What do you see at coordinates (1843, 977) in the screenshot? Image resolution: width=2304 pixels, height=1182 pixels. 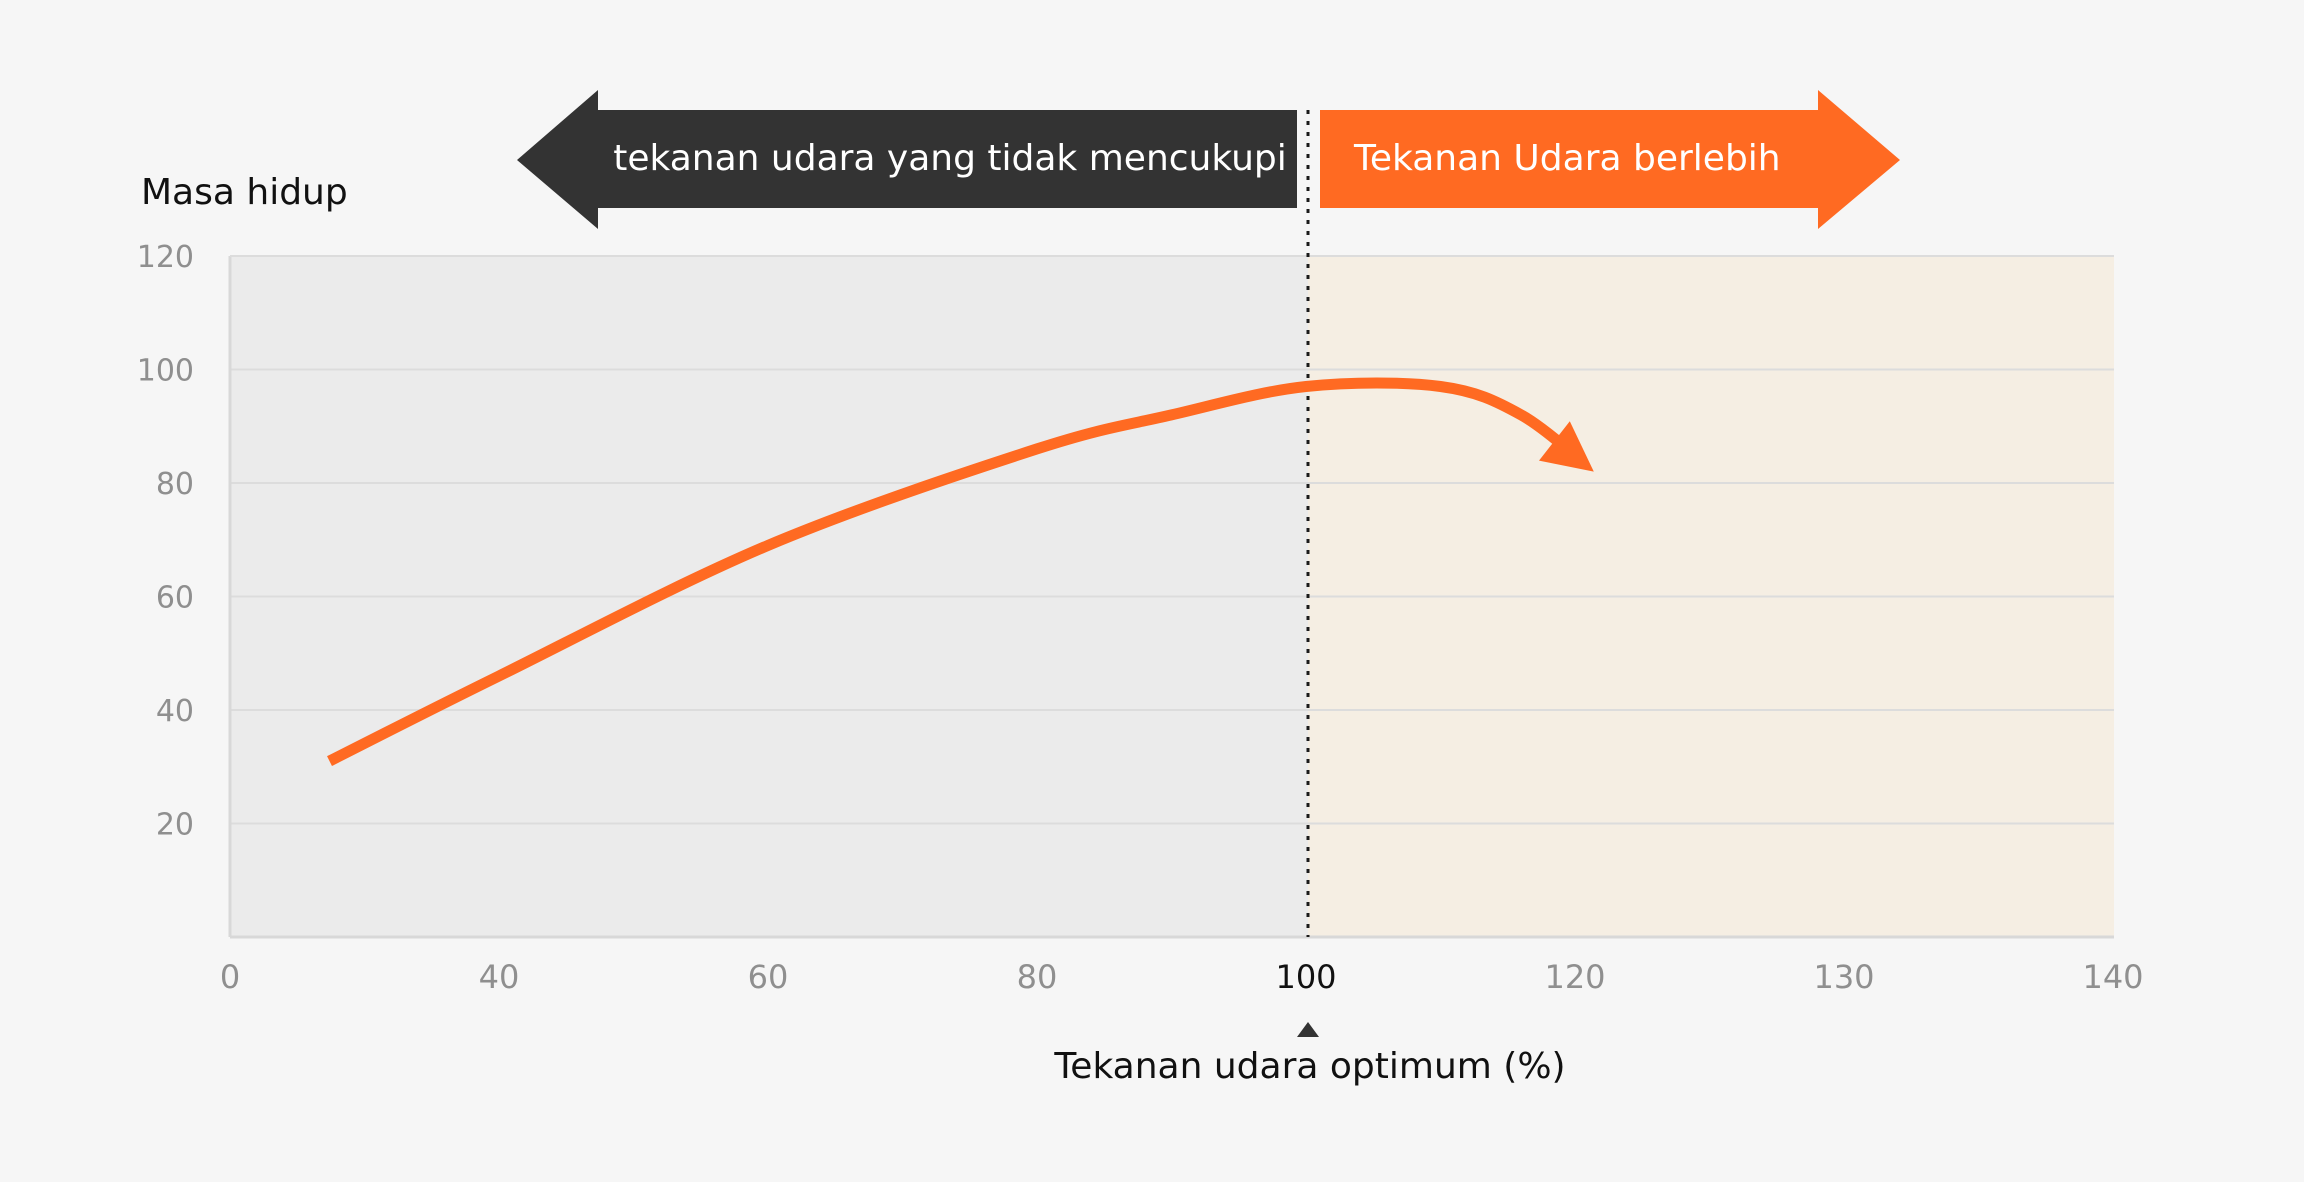 I see `x-tick-label: 130` at bounding box center [1843, 977].